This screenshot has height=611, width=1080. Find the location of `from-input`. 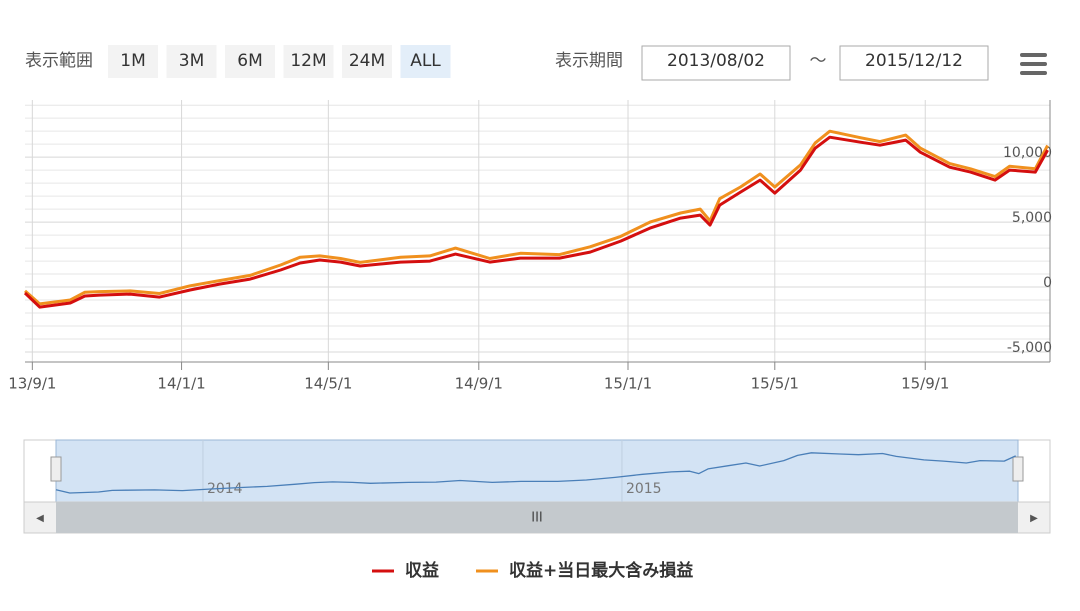

from-input is located at coordinates (716, 63).